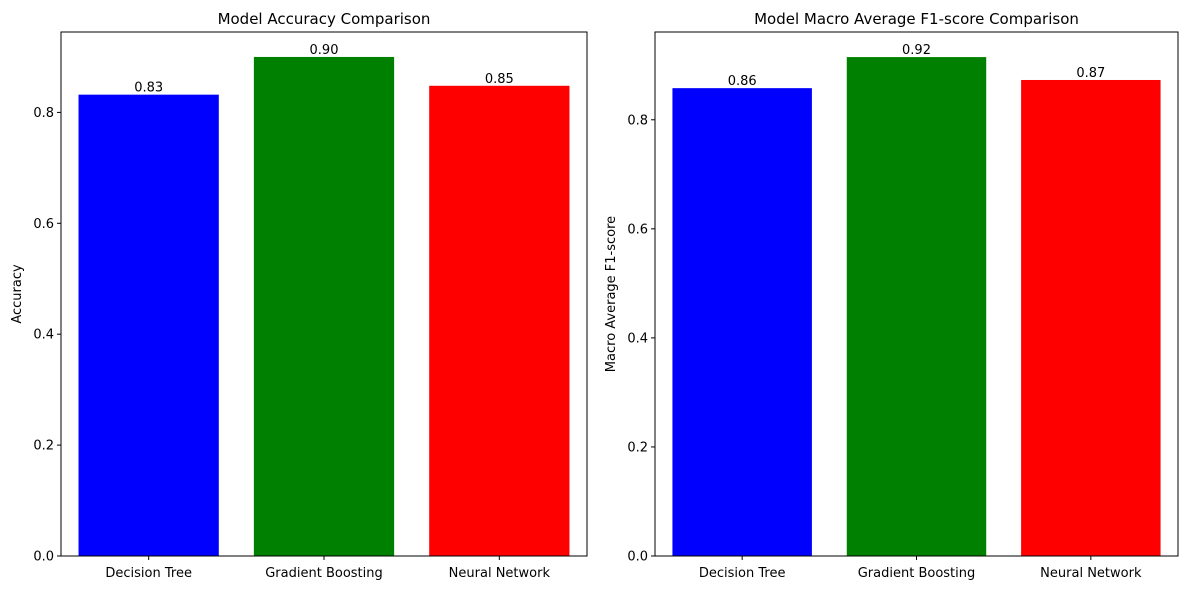 Image resolution: width=1189 pixels, height=590 pixels. Describe the element at coordinates (611, 294) in the screenshot. I see `y-axis-label: Macro Average F1-score` at that location.